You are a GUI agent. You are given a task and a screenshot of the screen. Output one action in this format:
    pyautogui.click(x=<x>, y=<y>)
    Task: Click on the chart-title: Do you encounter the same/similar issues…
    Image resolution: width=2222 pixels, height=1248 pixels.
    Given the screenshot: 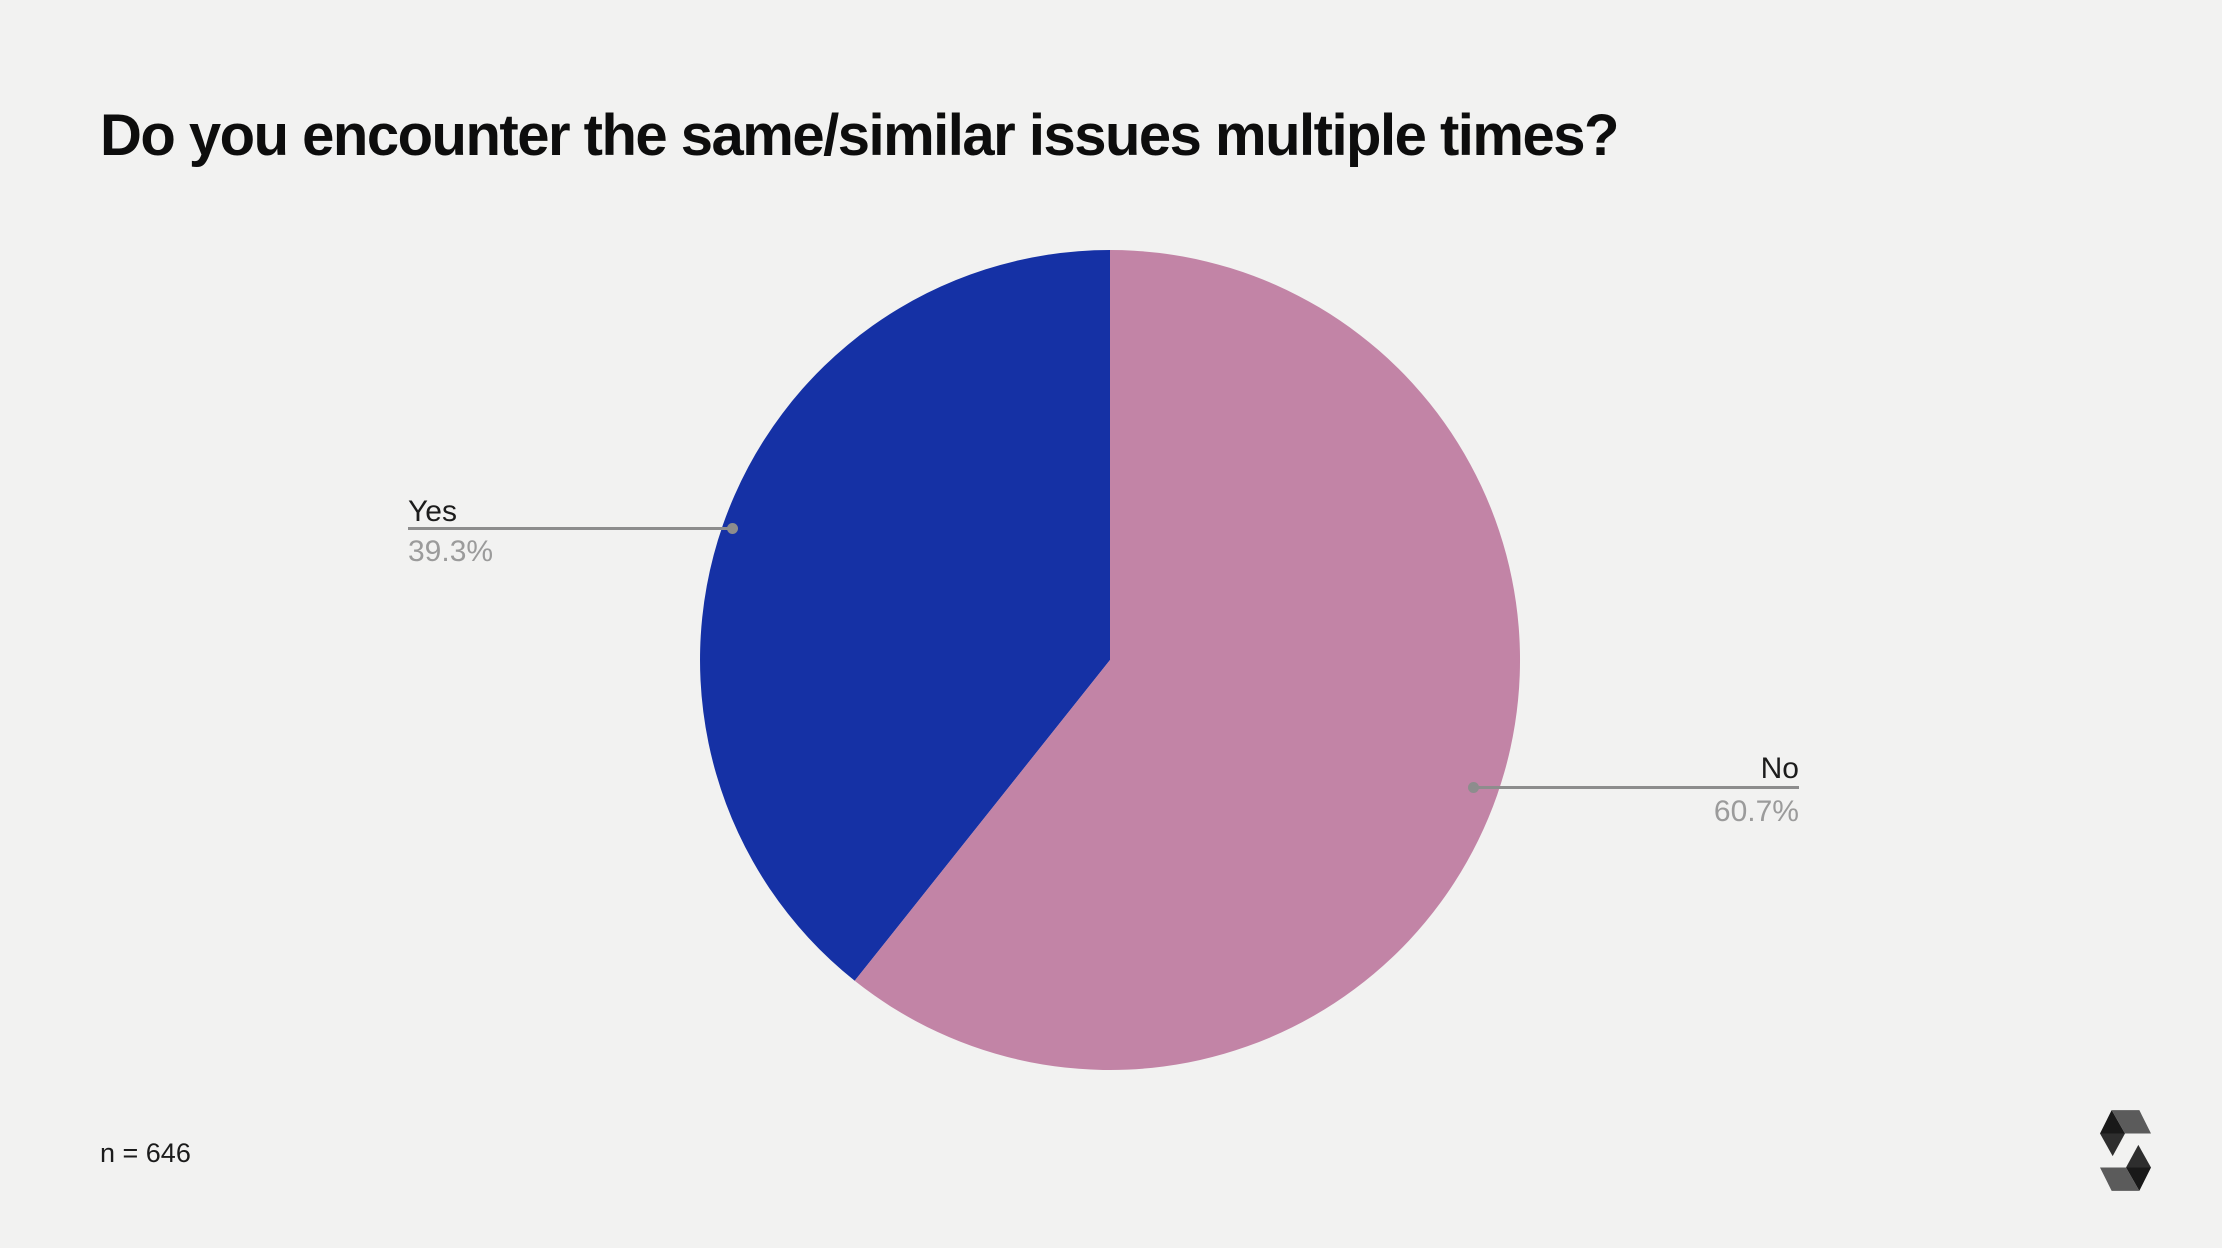 What is the action you would take?
    pyautogui.click(x=859, y=135)
    